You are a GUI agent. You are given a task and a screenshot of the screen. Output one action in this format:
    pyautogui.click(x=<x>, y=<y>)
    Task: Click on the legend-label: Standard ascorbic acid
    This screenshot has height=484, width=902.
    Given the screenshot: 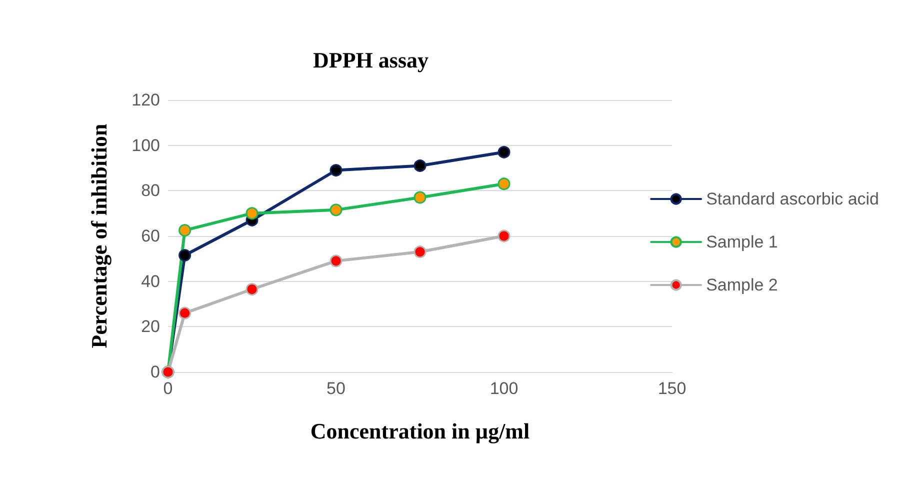 What is the action you would take?
    pyautogui.click(x=793, y=199)
    